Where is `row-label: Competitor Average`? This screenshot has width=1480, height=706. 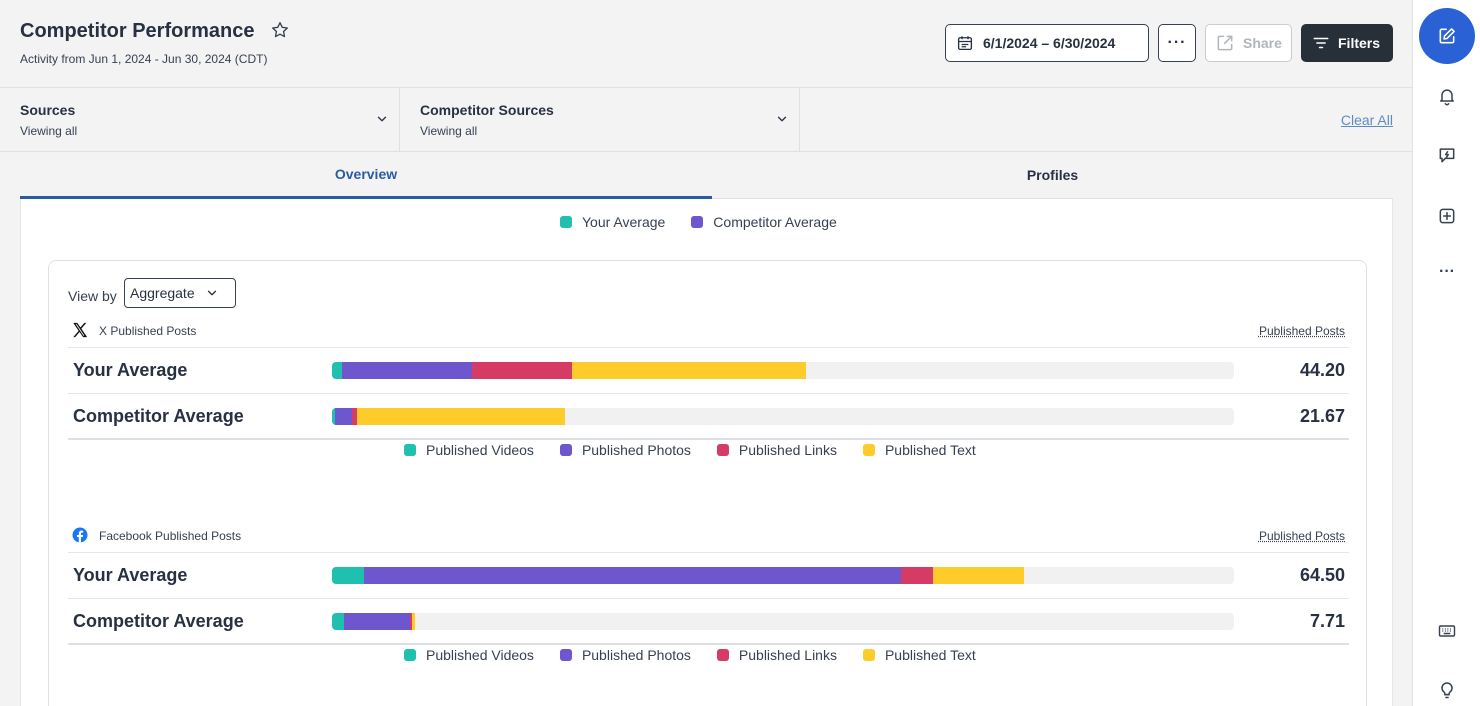 row-label: Competitor Average is located at coordinates (158, 416).